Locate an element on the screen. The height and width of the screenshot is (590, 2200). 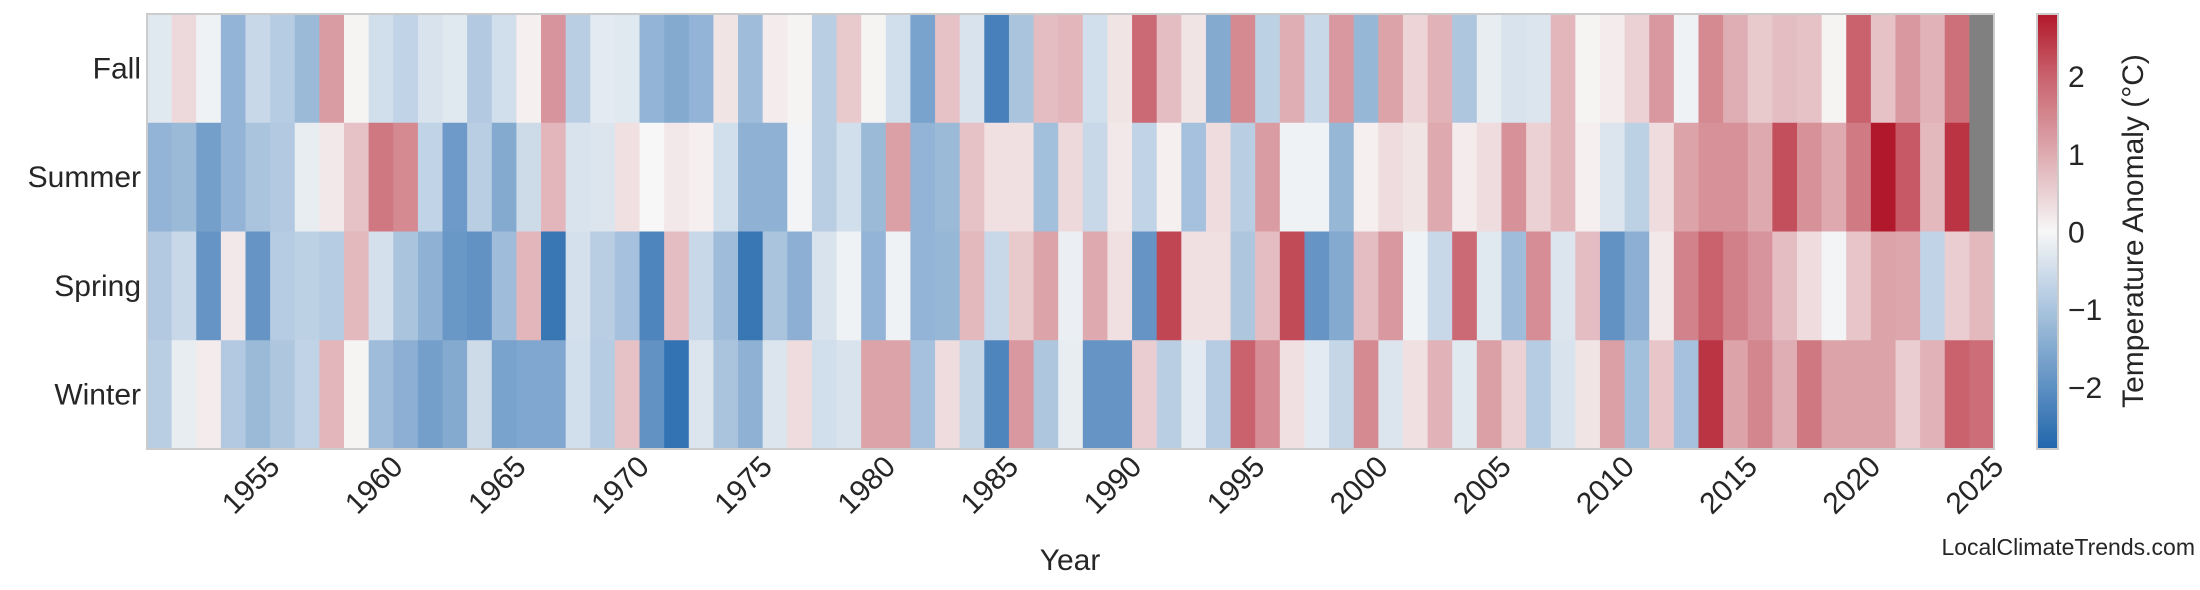
x-tick-label: 1990 is located at coordinates (1113, 485).